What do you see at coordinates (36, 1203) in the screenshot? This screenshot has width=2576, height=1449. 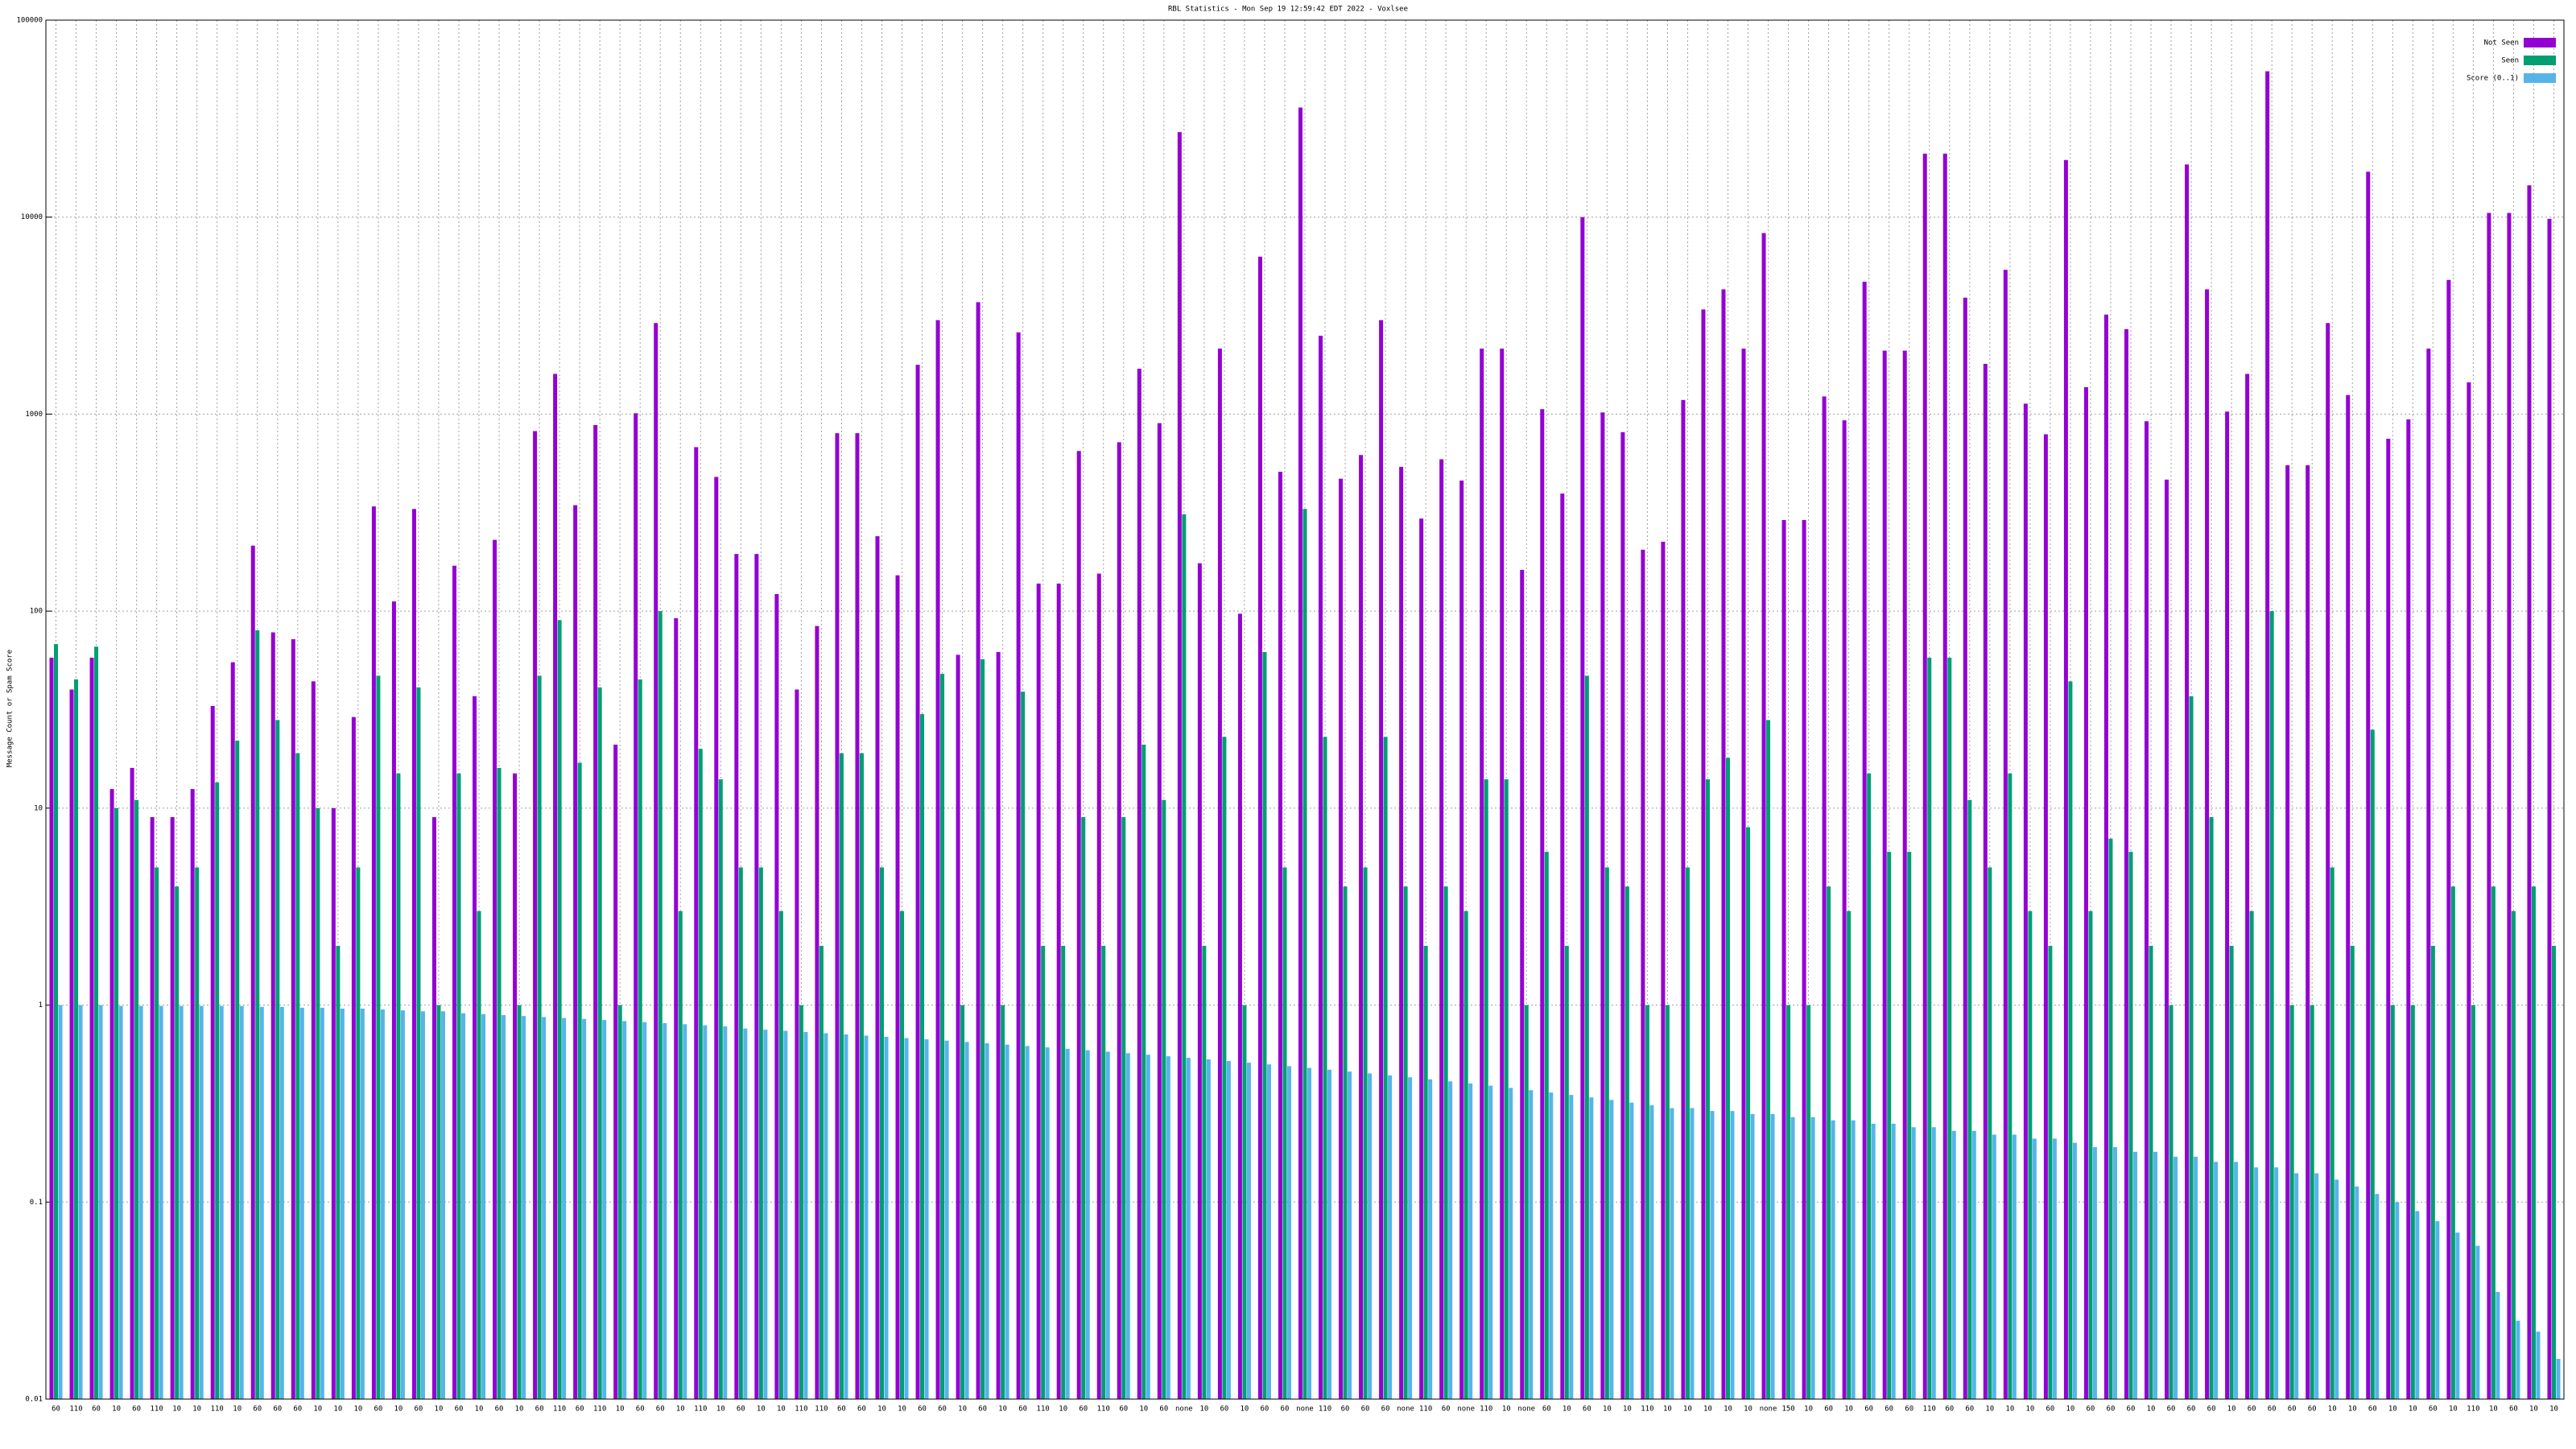 I see `y-tick-label: 0.1` at bounding box center [36, 1203].